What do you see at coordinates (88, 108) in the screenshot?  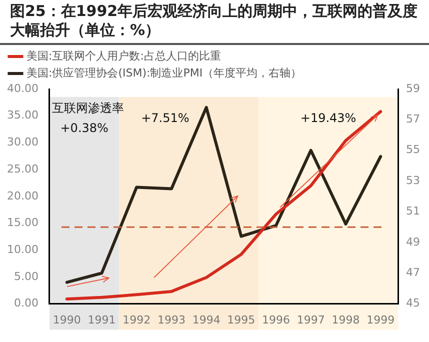 I see `annotation: 互联网渗透率` at bounding box center [88, 108].